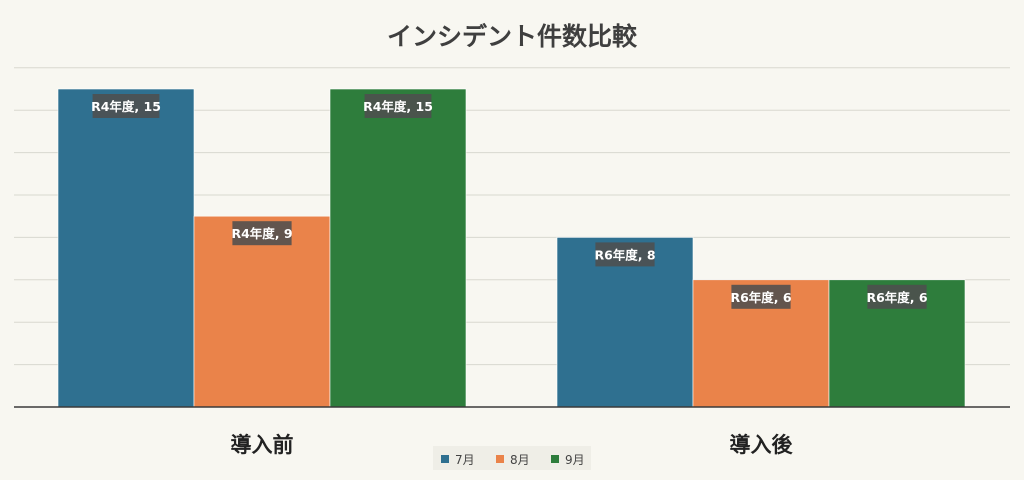  I want to click on category-label: 導入後, so click(762, 445).